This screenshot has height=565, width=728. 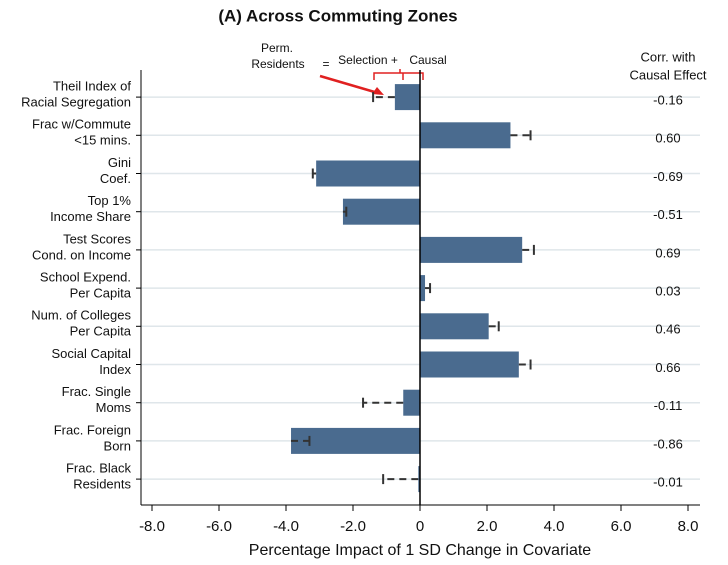 What do you see at coordinates (668, 443) in the screenshot?
I see `corr-label: -0.86` at bounding box center [668, 443].